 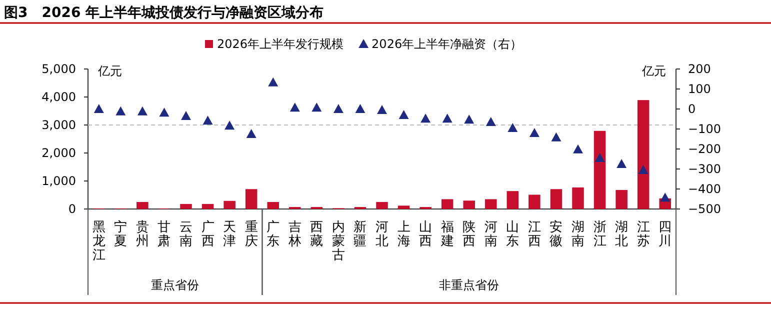 What do you see at coordinates (704, 209) in the screenshot?
I see `y2-tick-label: −500` at bounding box center [704, 209].